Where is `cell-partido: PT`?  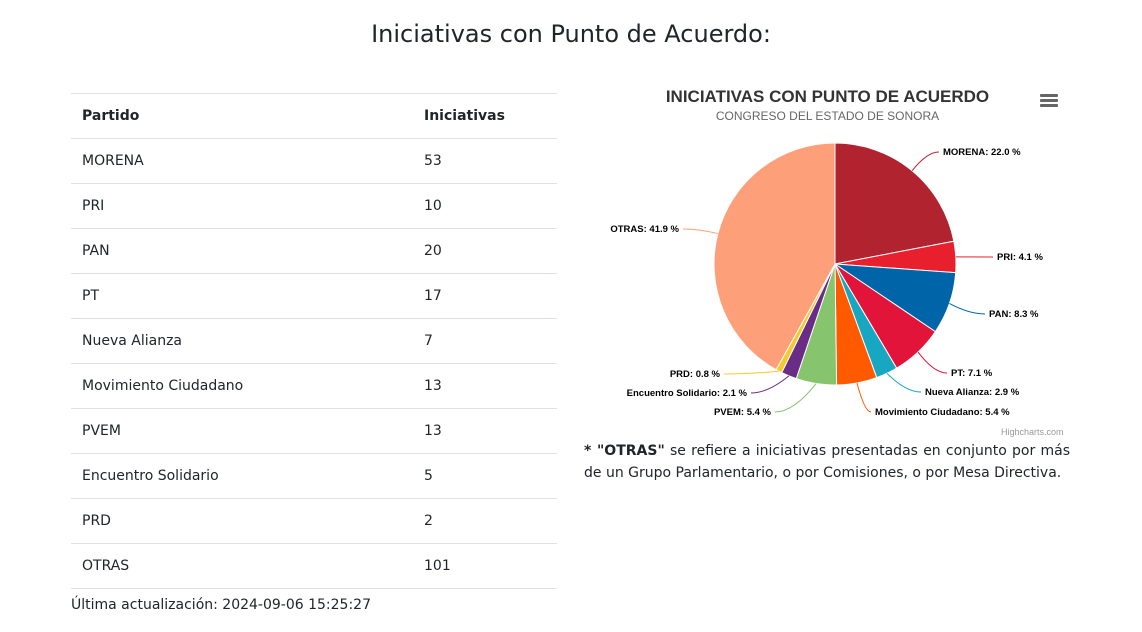 cell-partido: PT is located at coordinates (242, 296).